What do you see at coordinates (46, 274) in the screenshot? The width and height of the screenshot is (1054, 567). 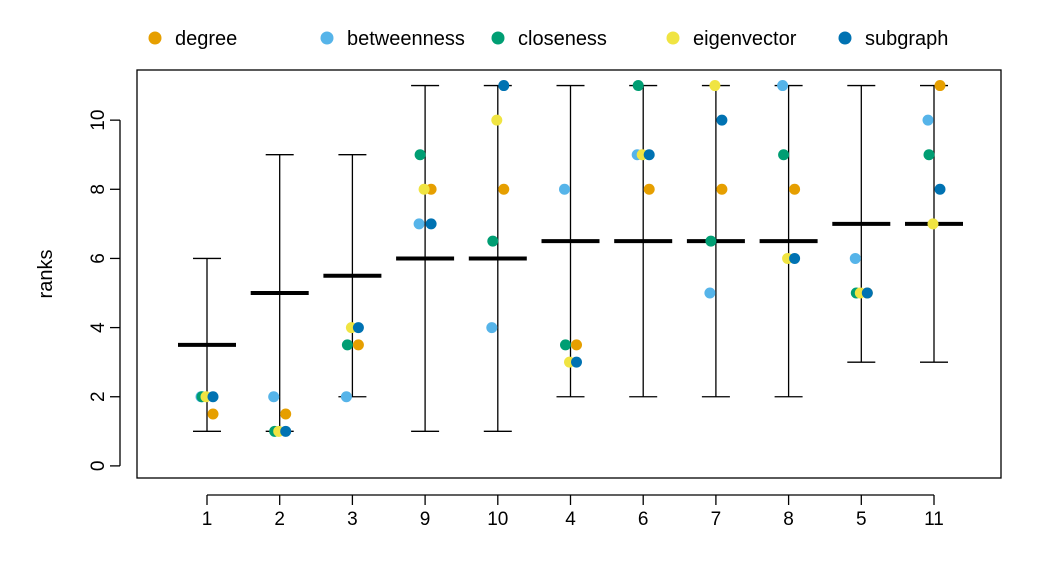 I see `y-axis-title: ranks` at bounding box center [46, 274].